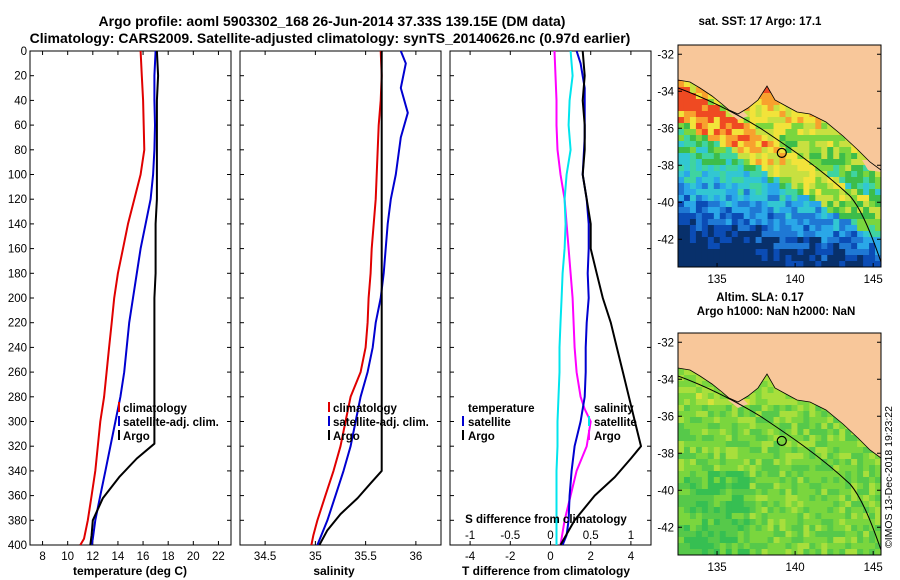 The height and width of the screenshot is (580, 900). I want to click on series-line-argo, so click(124, 298).